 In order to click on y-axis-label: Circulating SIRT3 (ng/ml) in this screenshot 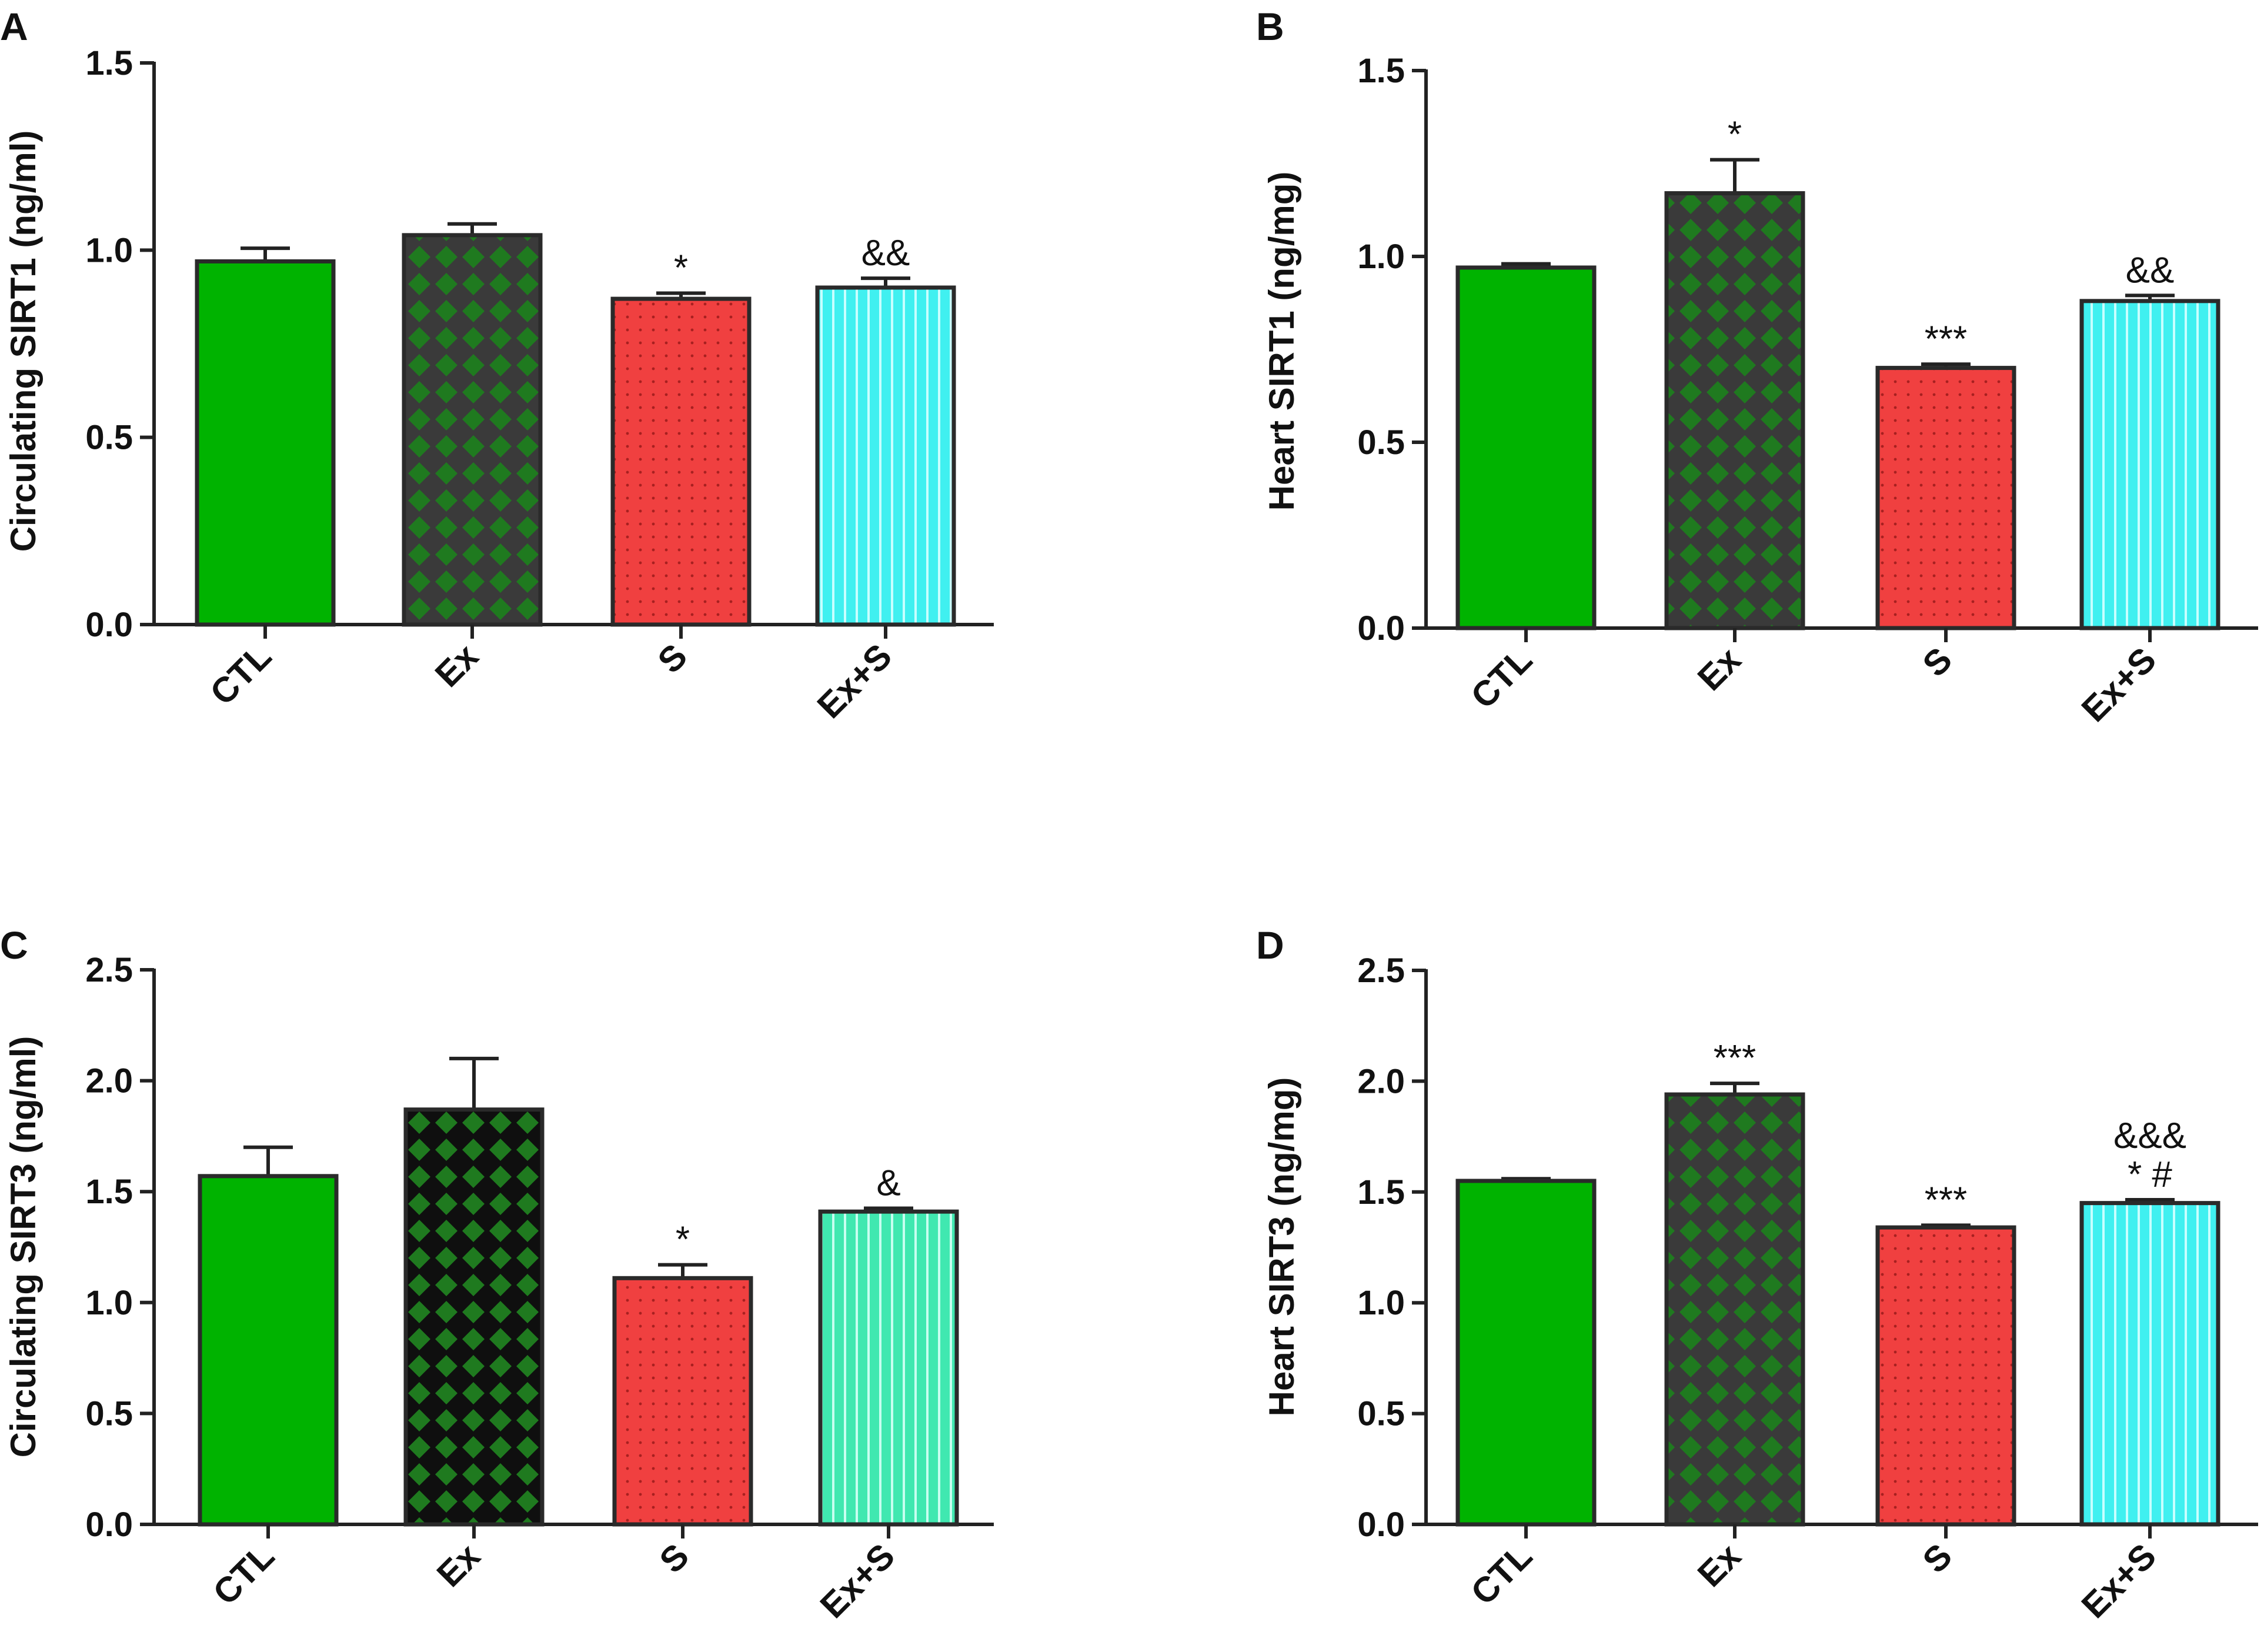, I will do `click(23, 1247)`.